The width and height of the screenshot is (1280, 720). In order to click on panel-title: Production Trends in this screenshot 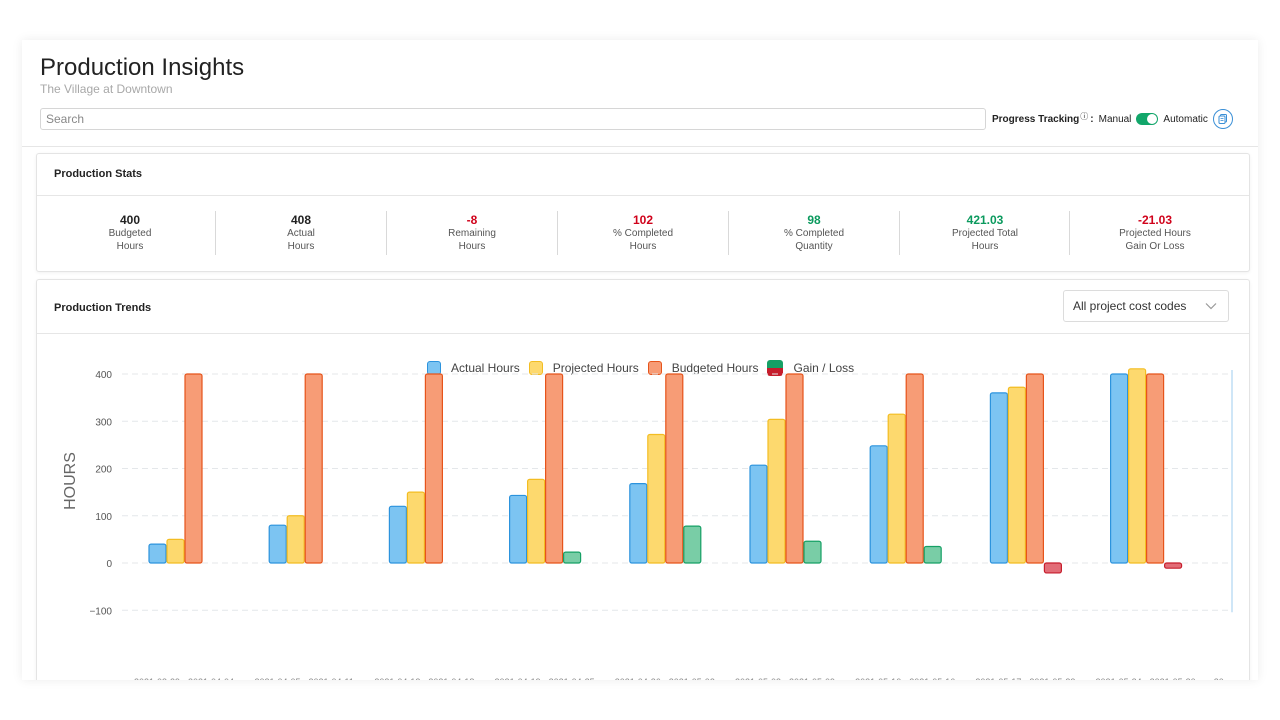, I will do `click(103, 308)`.